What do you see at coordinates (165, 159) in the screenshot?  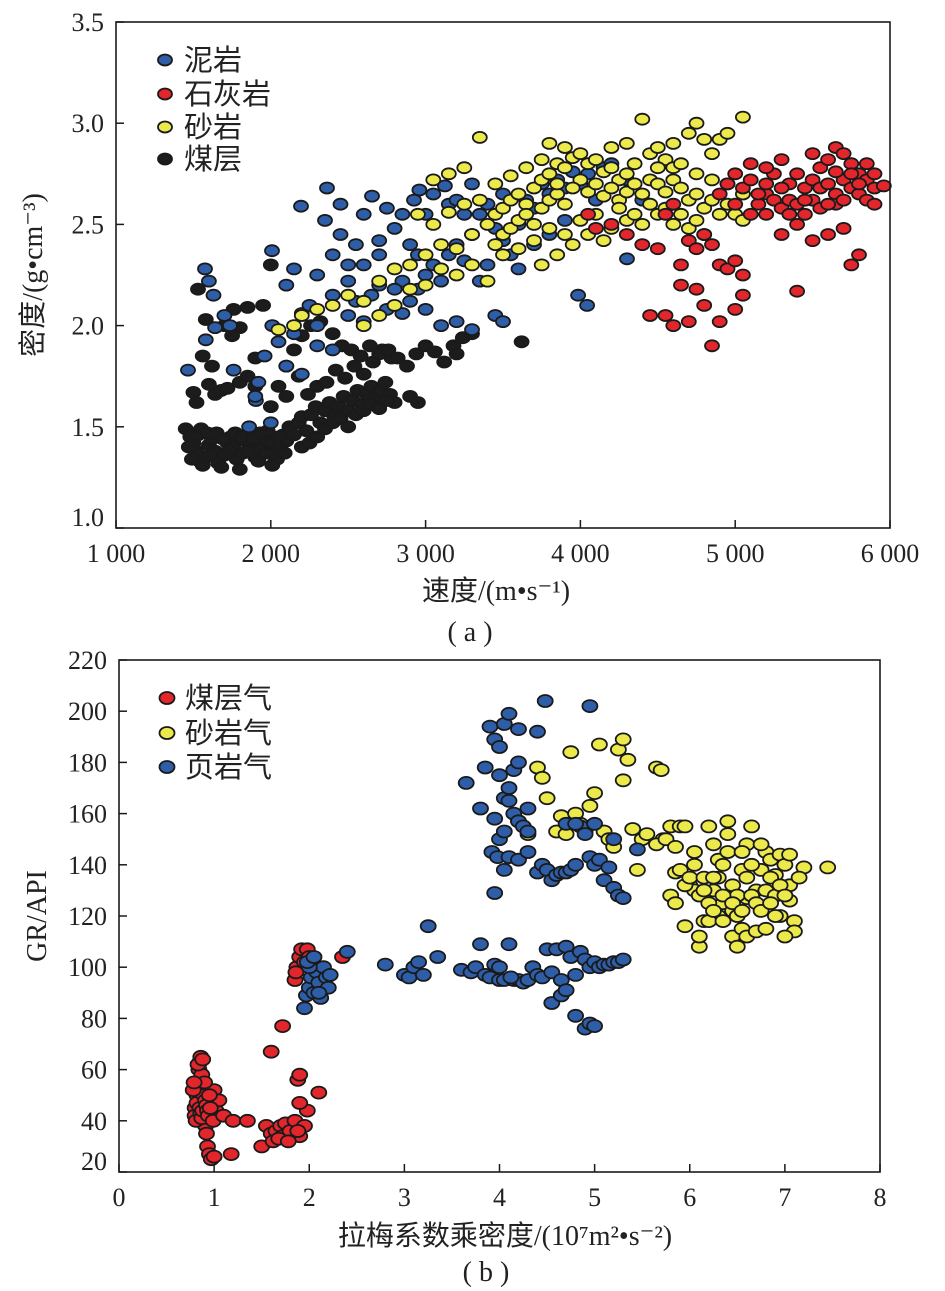 I see `legend-marker-coal-seam` at bounding box center [165, 159].